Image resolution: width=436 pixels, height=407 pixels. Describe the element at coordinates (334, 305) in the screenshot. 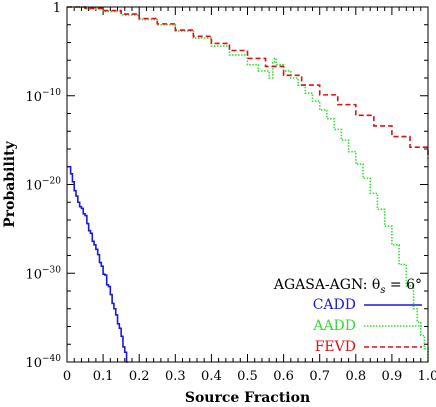

I see `legend-label-cadd: CADD` at that location.